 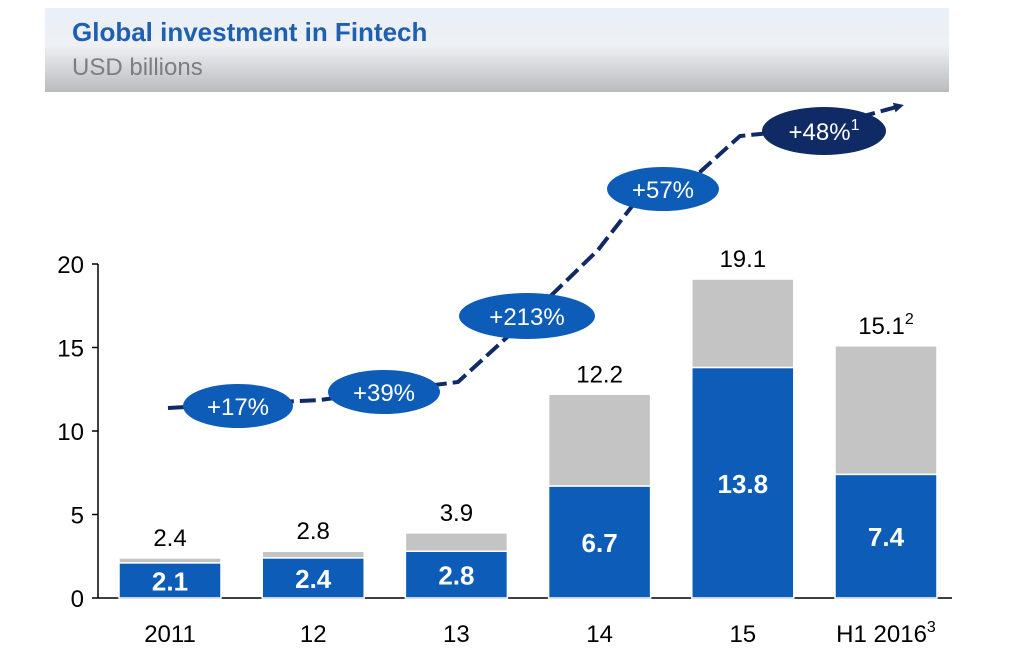 What do you see at coordinates (599, 374) in the screenshot?
I see `bar-total-label: 12.2` at bounding box center [599, 374].